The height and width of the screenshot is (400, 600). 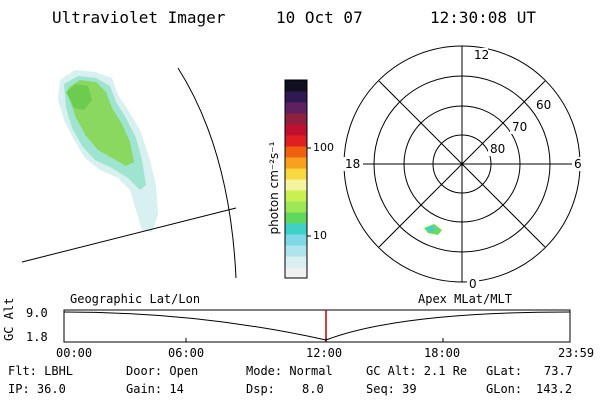 I want to click on x-tick-0000: 00:00, so click(x=74, y=353).